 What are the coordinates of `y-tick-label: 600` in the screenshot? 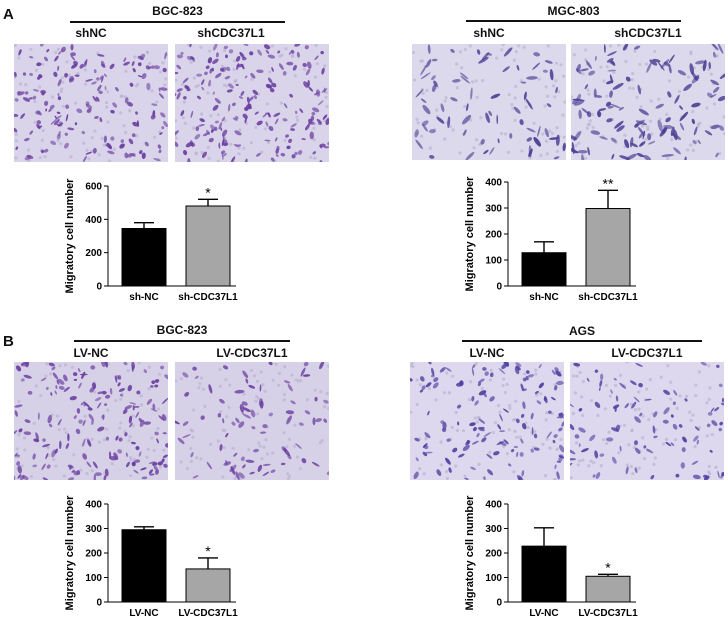 It's located at (93, 187).